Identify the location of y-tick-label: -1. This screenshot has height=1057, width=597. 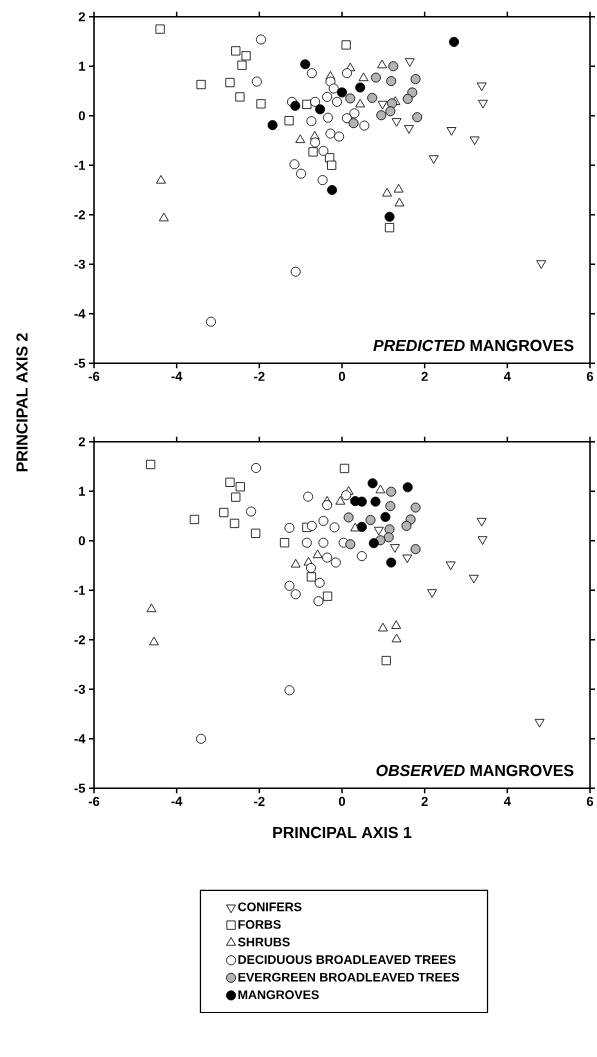
(80, 165).